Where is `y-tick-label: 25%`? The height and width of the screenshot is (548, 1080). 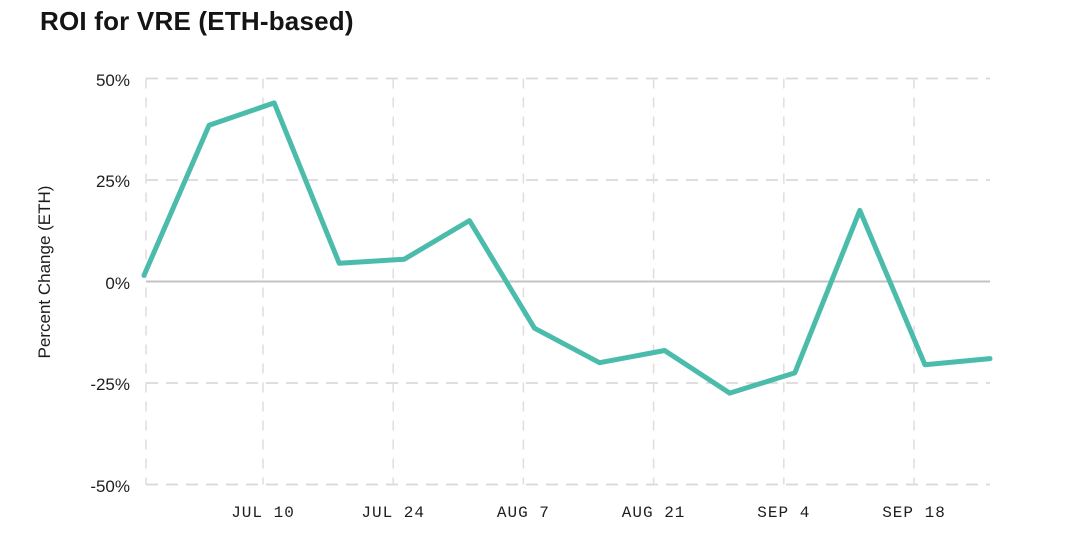 y-tick-label: 25% is located at coordinates (112, 181).